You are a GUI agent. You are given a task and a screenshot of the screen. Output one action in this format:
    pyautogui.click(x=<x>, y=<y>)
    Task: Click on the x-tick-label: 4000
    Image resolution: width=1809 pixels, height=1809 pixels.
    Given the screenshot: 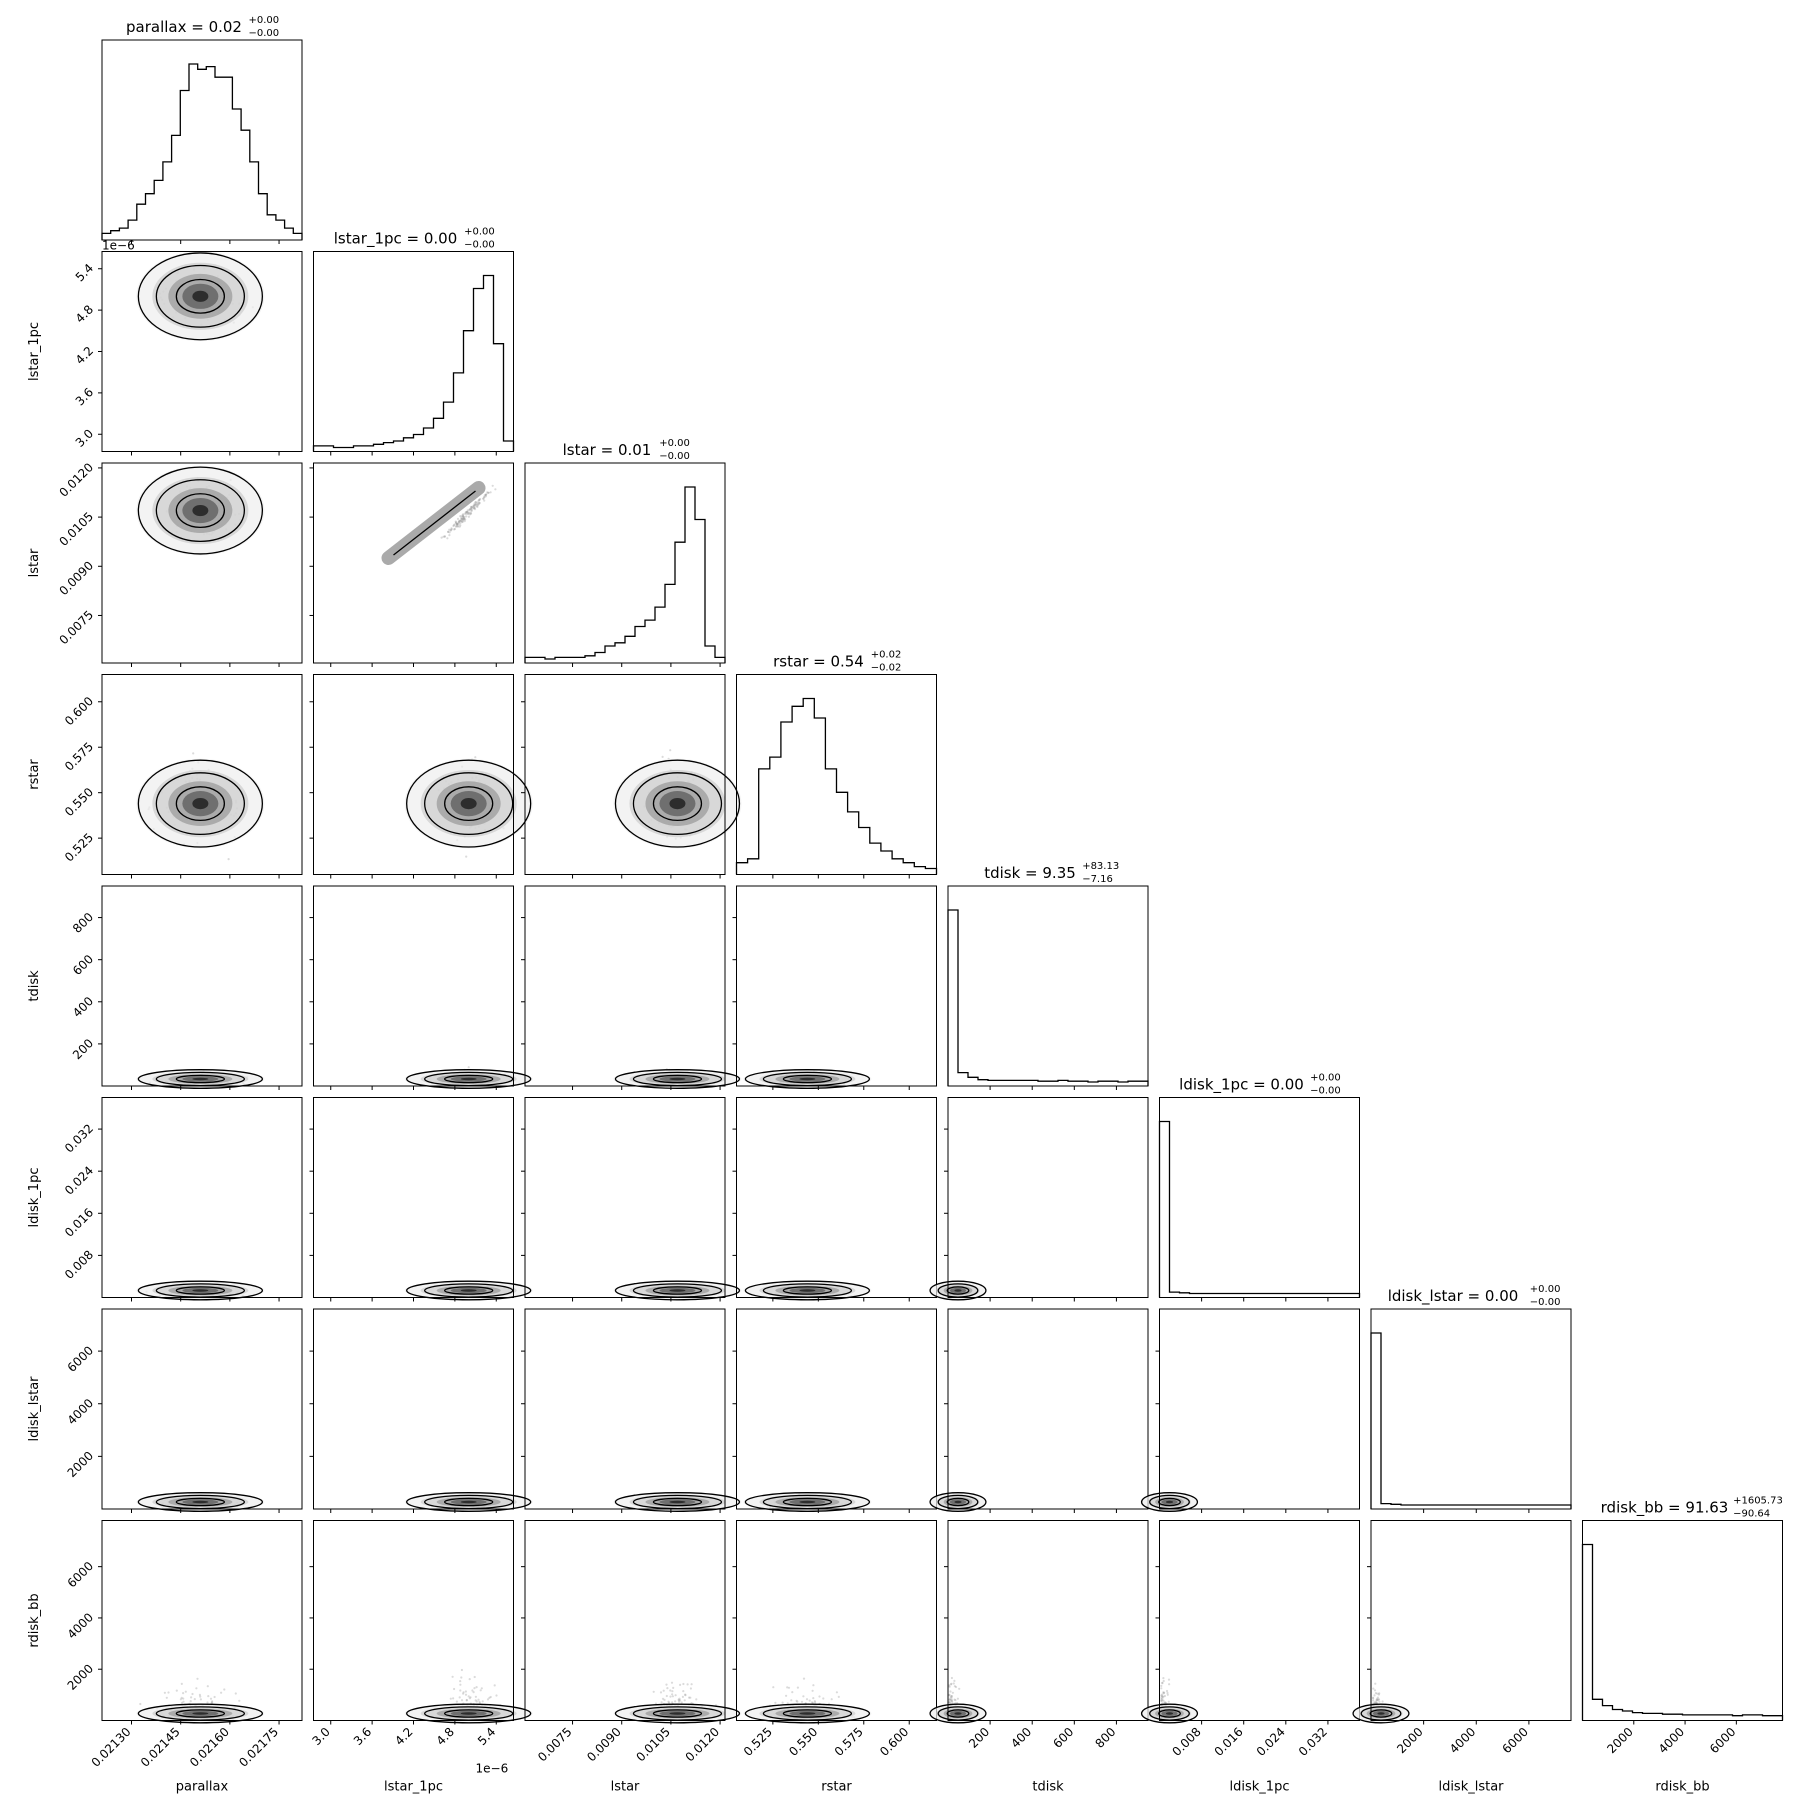 What is the action you would take?
    pyautogui.click(x=1671, y=1740)
    